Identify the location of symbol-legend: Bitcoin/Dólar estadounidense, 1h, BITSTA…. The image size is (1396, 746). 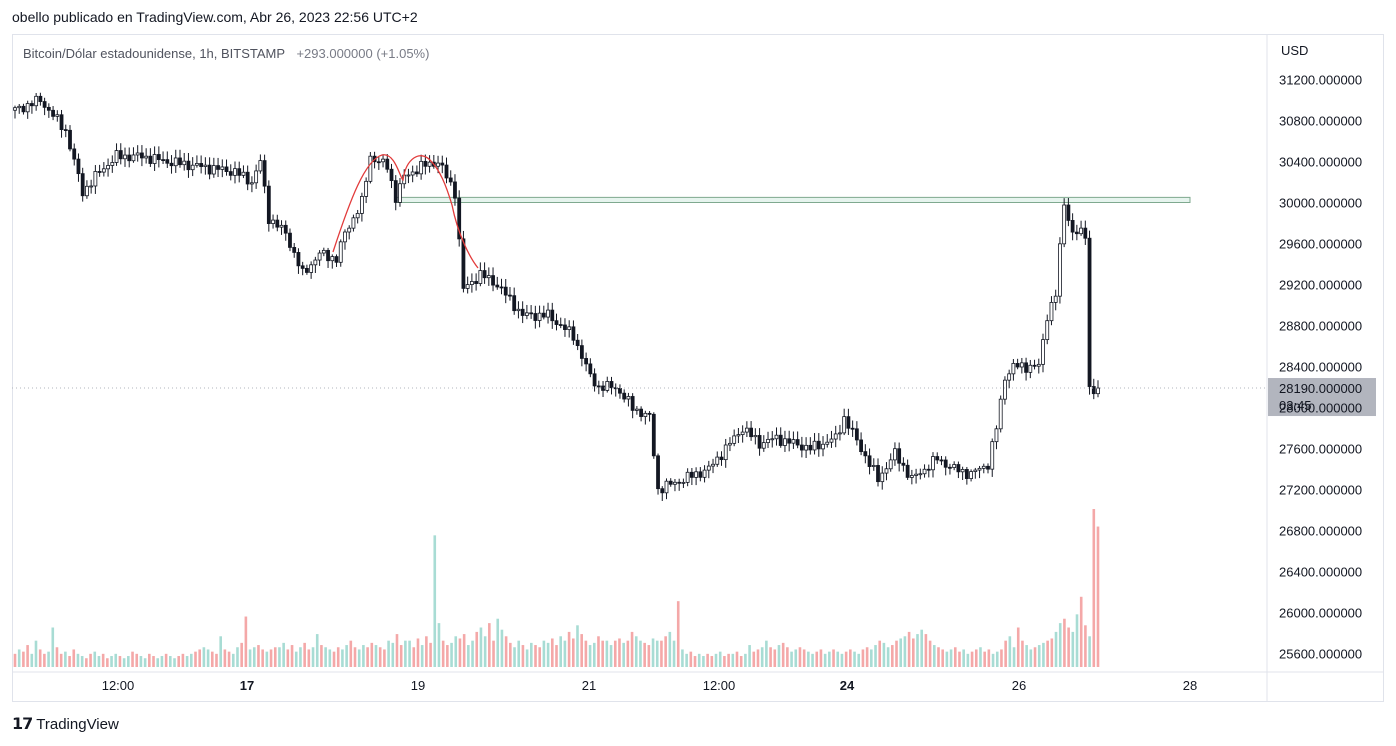
(226, 53).